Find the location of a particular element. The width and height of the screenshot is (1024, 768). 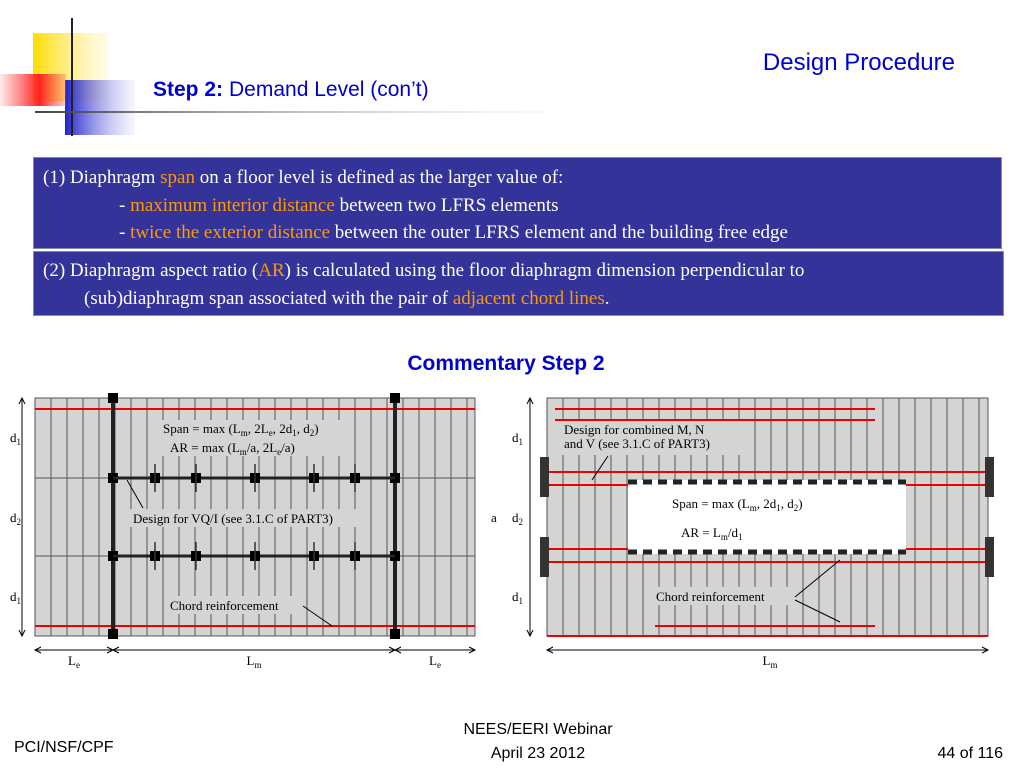

highlight: maximum interior distance is located at coordinates (232, 205).